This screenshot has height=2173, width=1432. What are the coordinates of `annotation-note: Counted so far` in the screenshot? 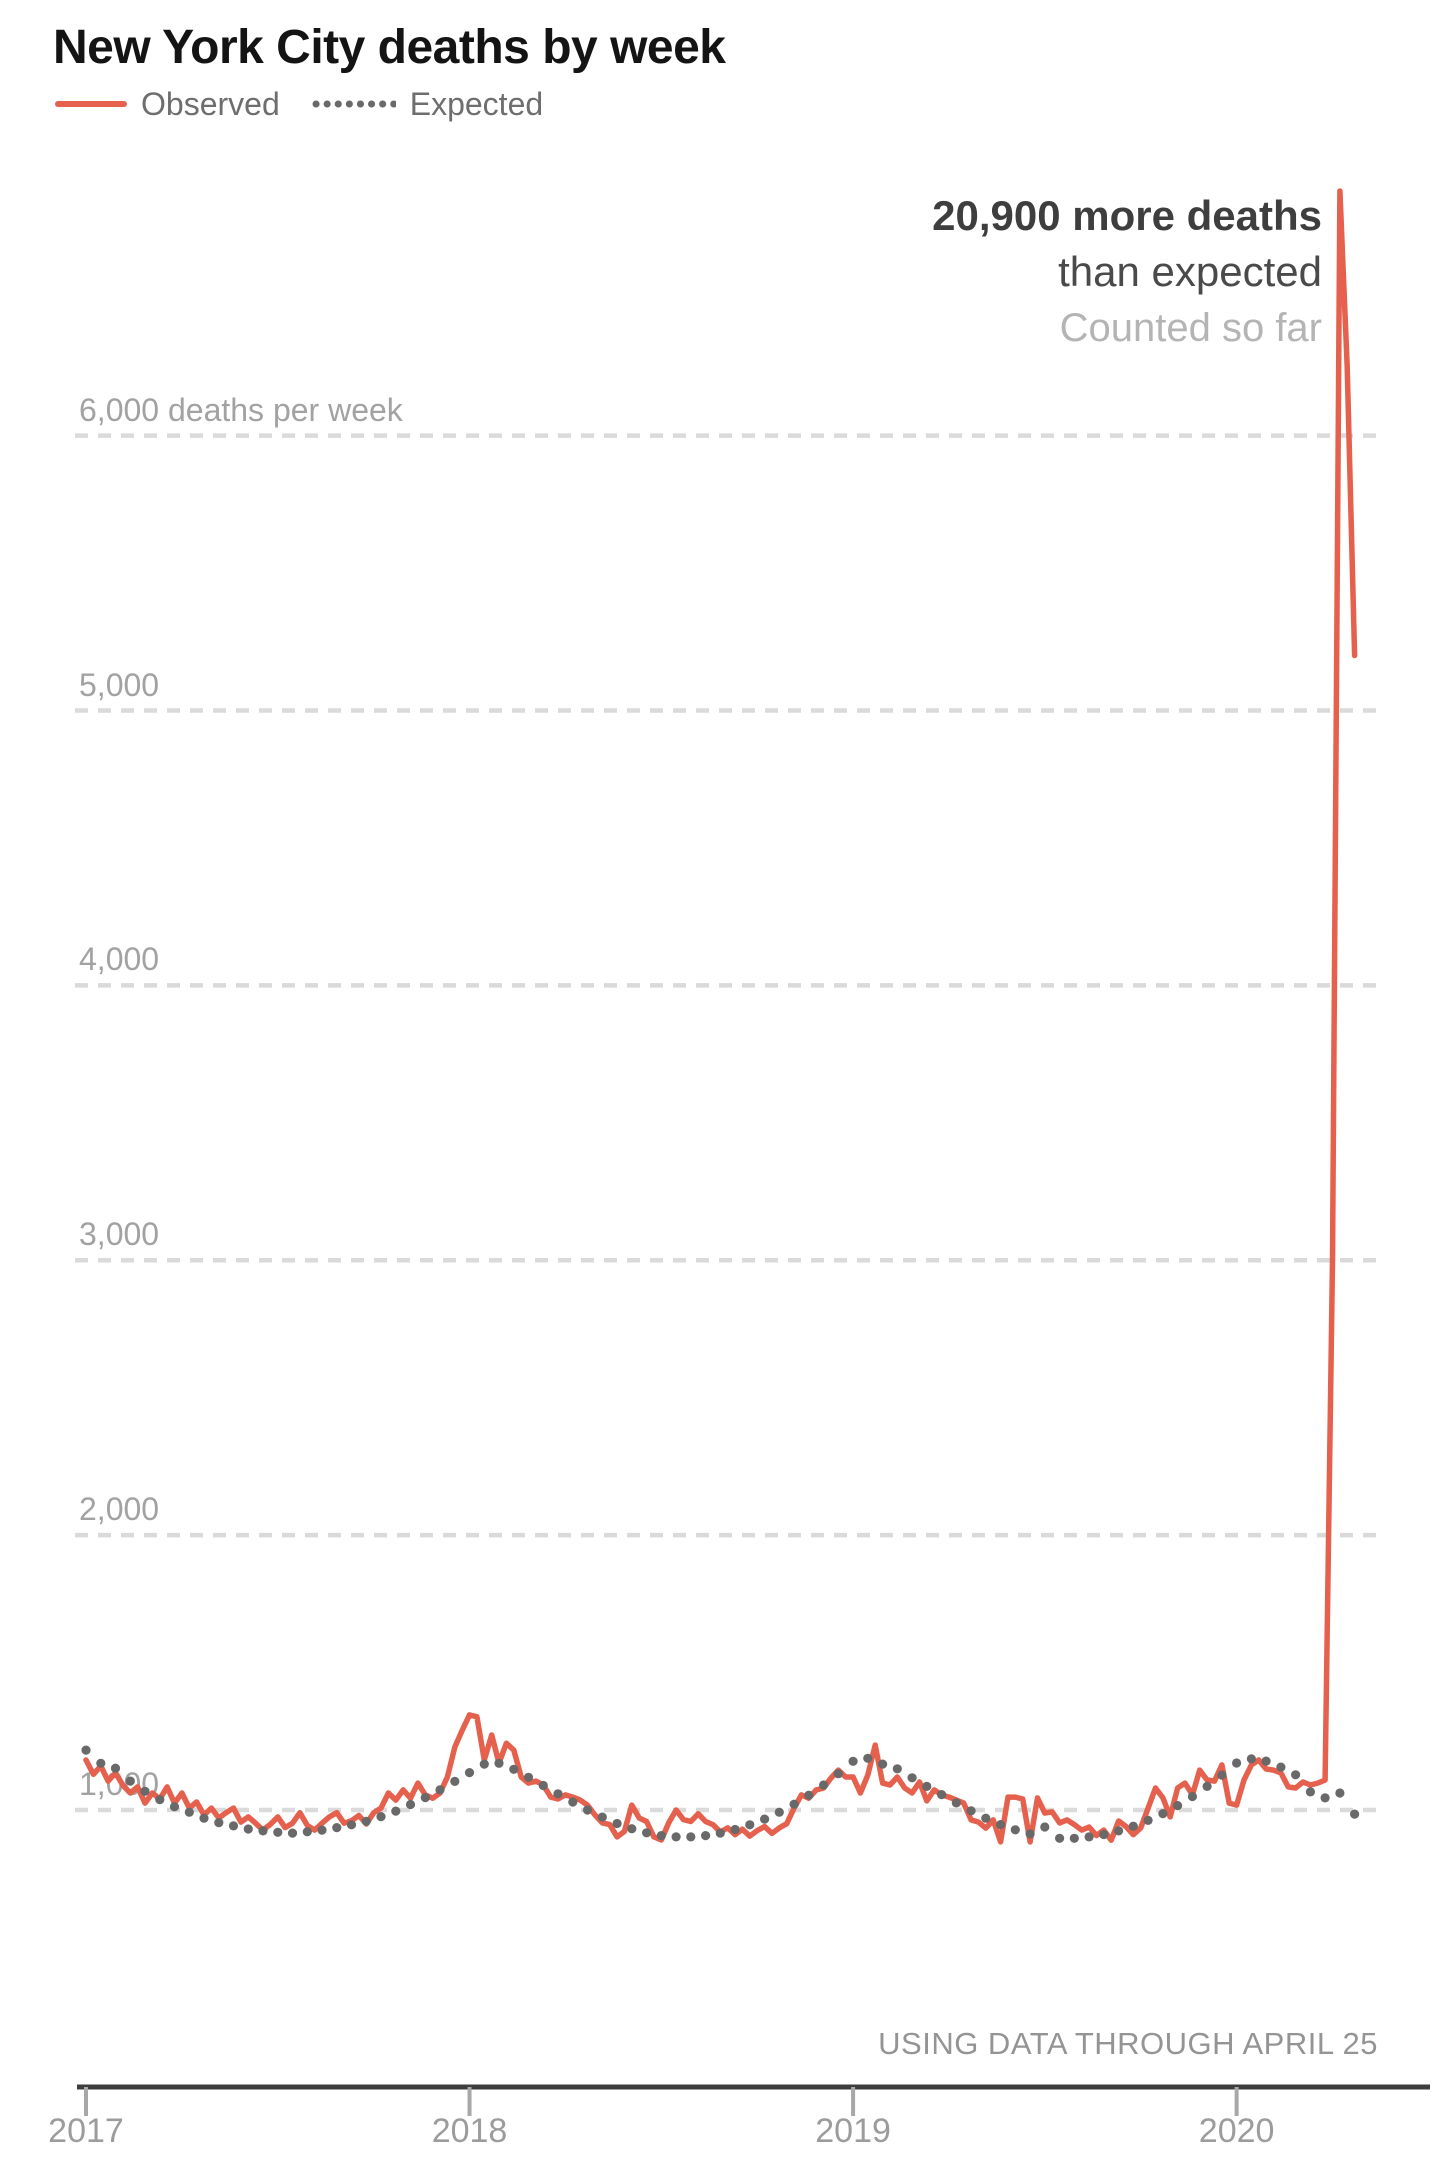 It's located at (1190, 328).